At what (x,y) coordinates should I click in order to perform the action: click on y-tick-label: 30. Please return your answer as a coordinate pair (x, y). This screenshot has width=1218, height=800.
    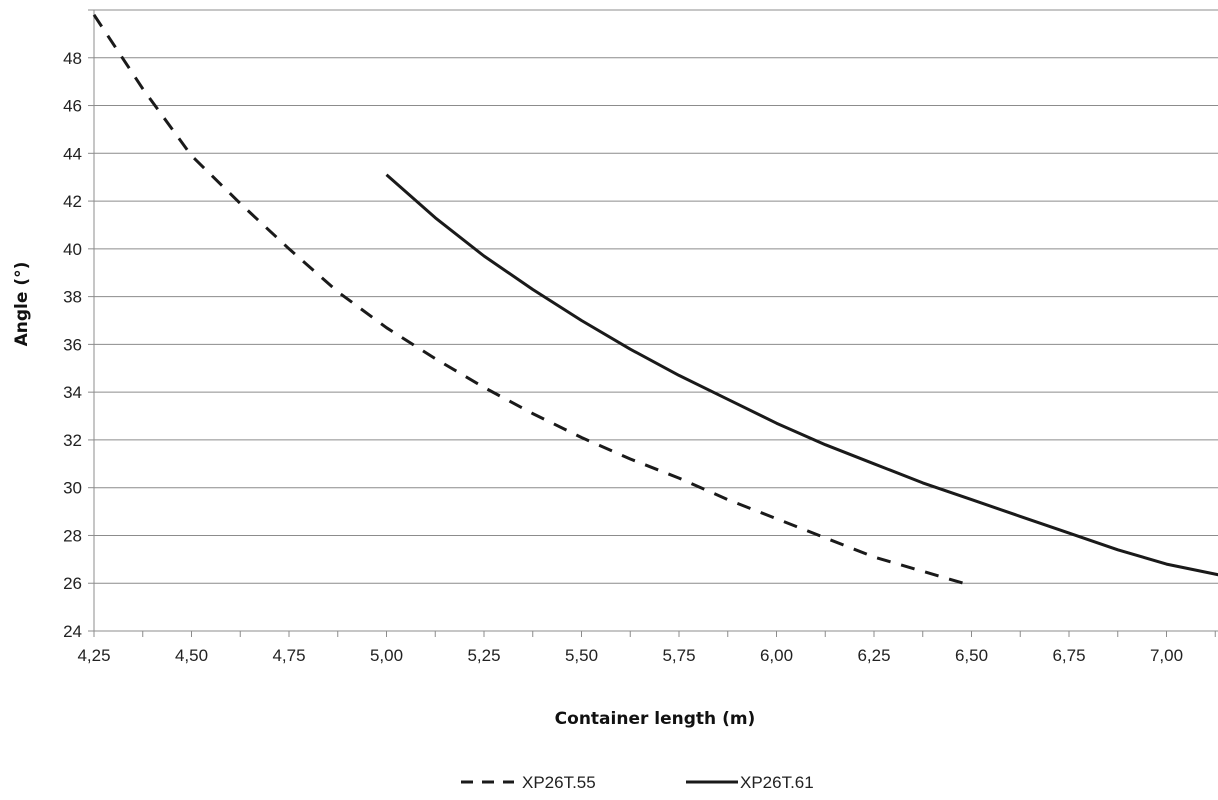
    Looking at the image, I should click on (72, 488).